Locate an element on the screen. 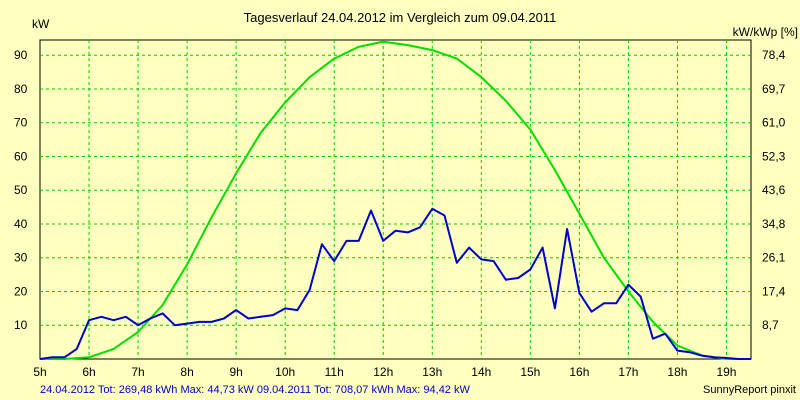  x-tick-label: 7h is located at coordinates (137, 372).